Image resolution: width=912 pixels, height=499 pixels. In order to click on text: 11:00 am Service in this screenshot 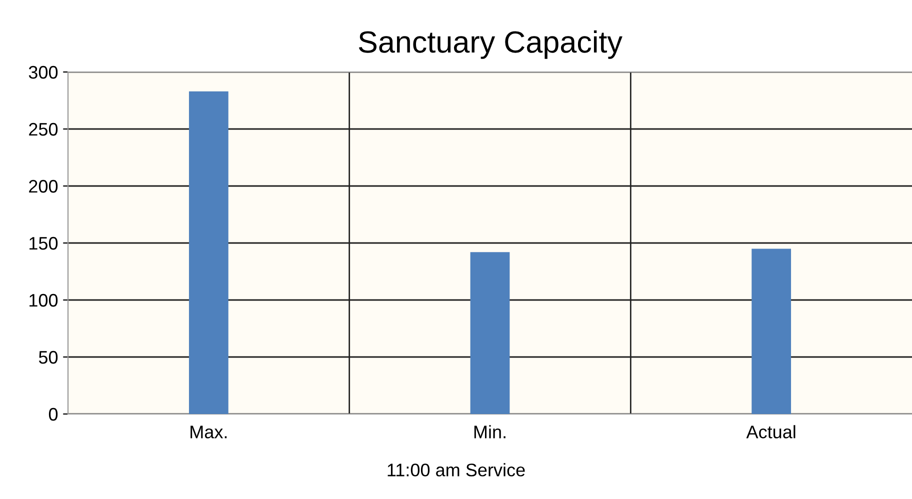, I will do `click(456, 469)`.